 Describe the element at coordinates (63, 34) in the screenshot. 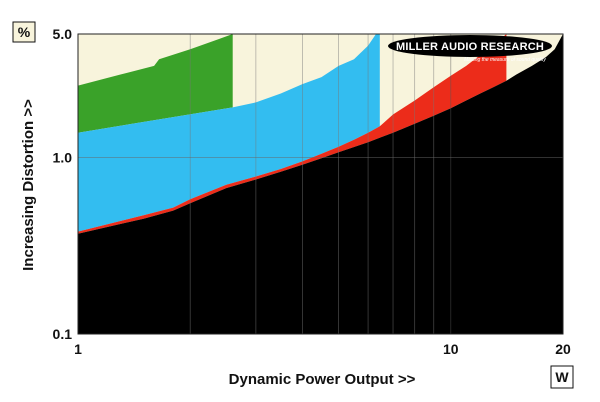

I see `y-tick-label: 5.0` at that location.